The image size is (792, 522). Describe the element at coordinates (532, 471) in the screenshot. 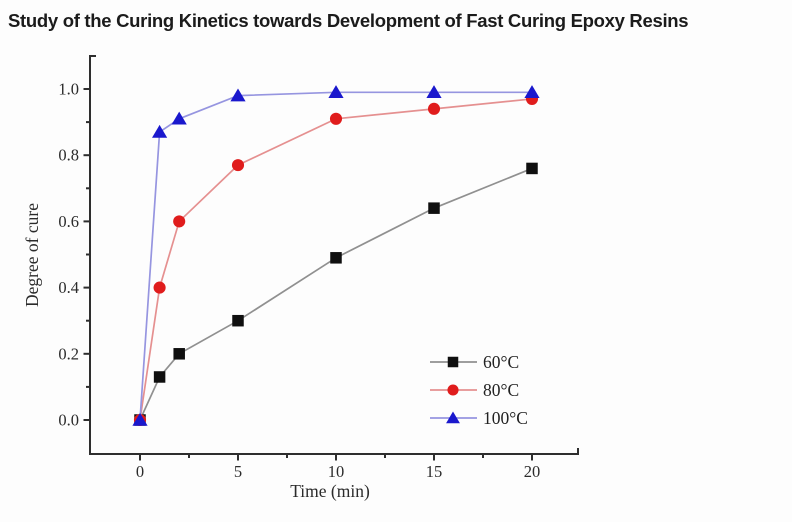

I see `x-tick-label: 20` at that location.